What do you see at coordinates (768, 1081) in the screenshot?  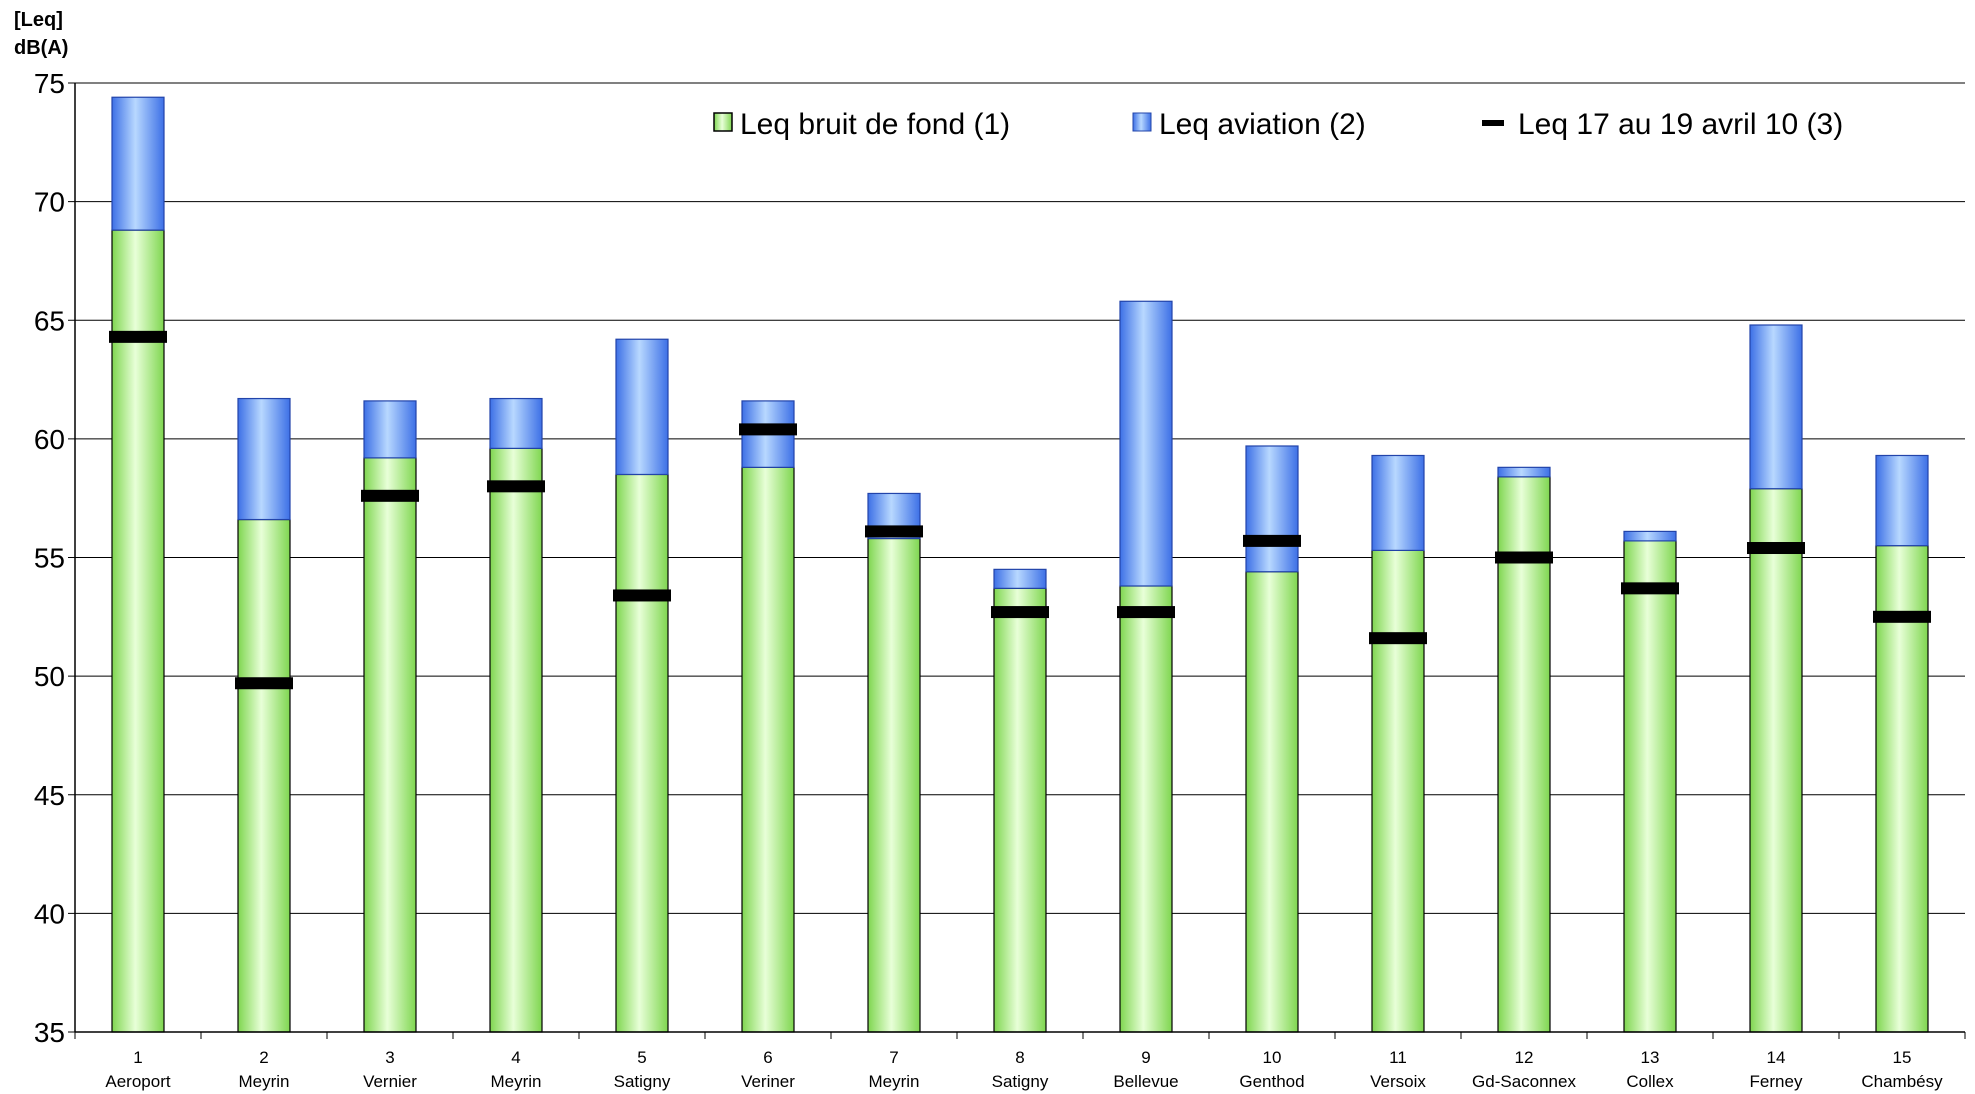 I see `x-tick-name-6: Veriner` at bounding box center [768, 1081].